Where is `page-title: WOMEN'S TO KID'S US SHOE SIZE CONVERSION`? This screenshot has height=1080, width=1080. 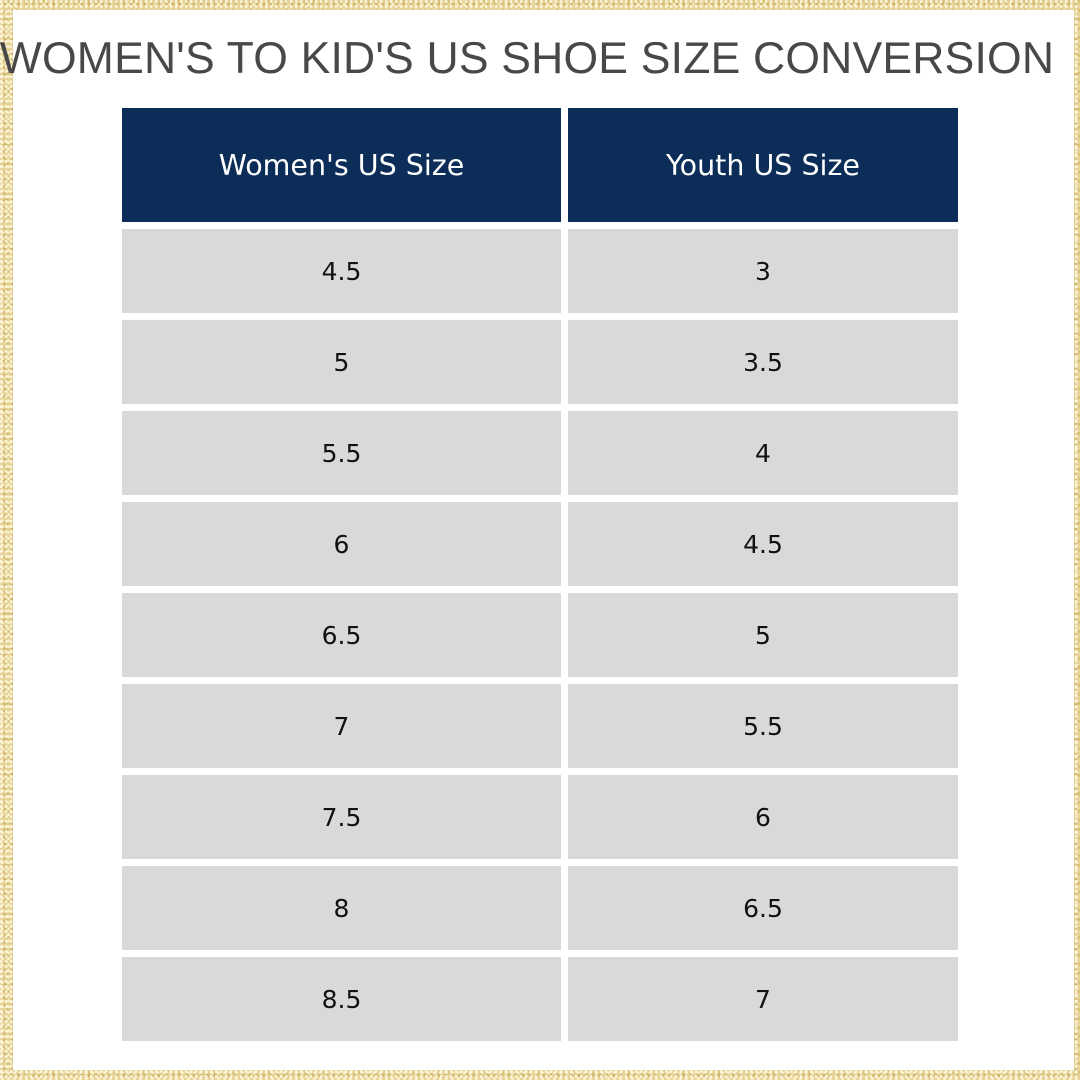
page-title: WOMEN'S TO KID'S US SHOE SIZE CONVERSION is located at coordinates (527, 58).